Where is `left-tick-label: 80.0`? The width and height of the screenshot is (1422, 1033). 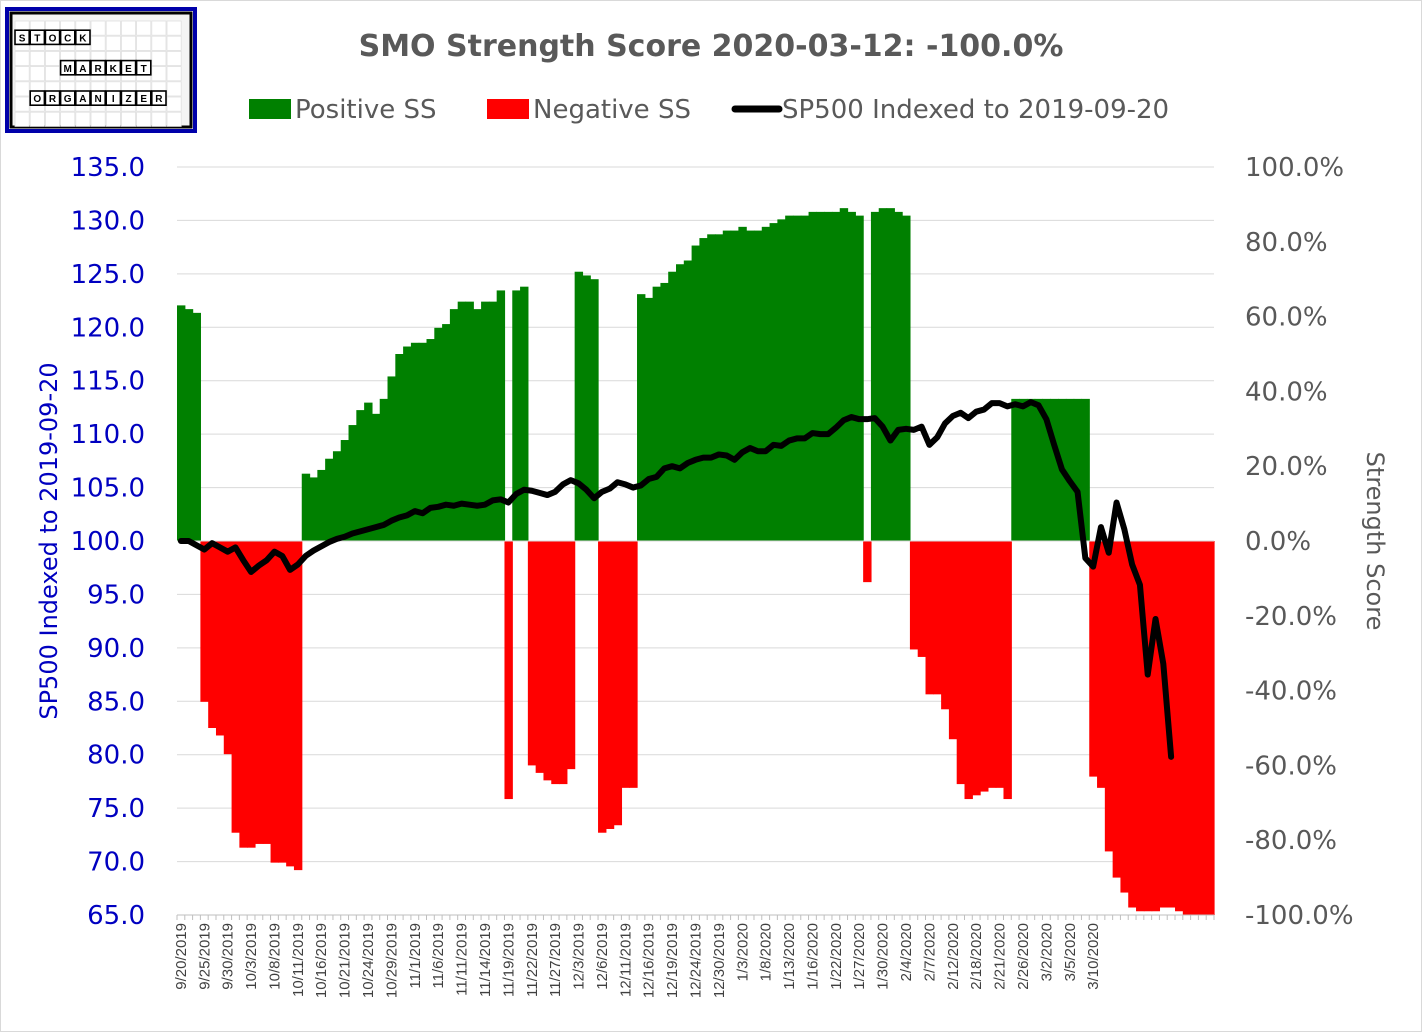
left-tick-label: 80.0 is located at coordinates (116, 756).